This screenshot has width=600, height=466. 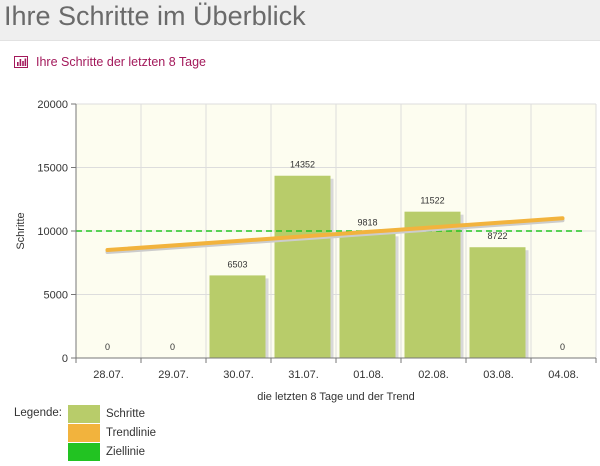 I want to click on data-label: 8722, so click(x=497, y=236).